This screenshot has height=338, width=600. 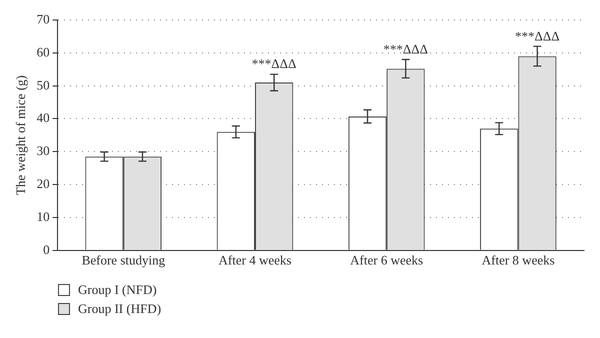 What do you see at coordinates (124, 260) in the screenshot?
I see `x-tick-label: Before studying` at bounding box center [124, 260].